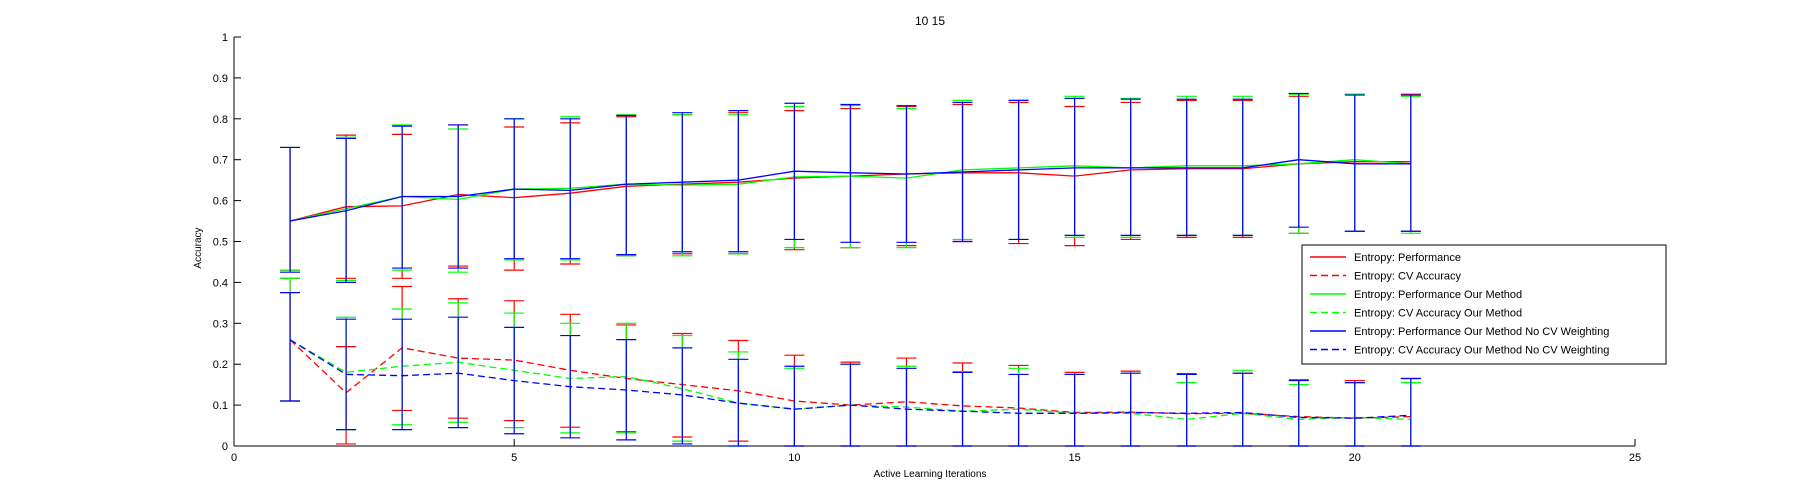  What do you see at coordinates (220, 202) in the screenshot?
I see `y-tick-label: 0.6` at bounding box center [220, 202].